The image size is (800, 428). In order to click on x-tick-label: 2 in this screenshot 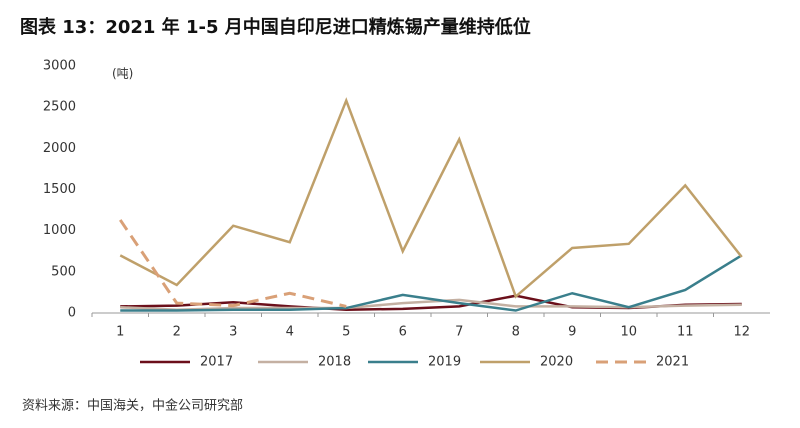, I will do `click(177, 332)`.